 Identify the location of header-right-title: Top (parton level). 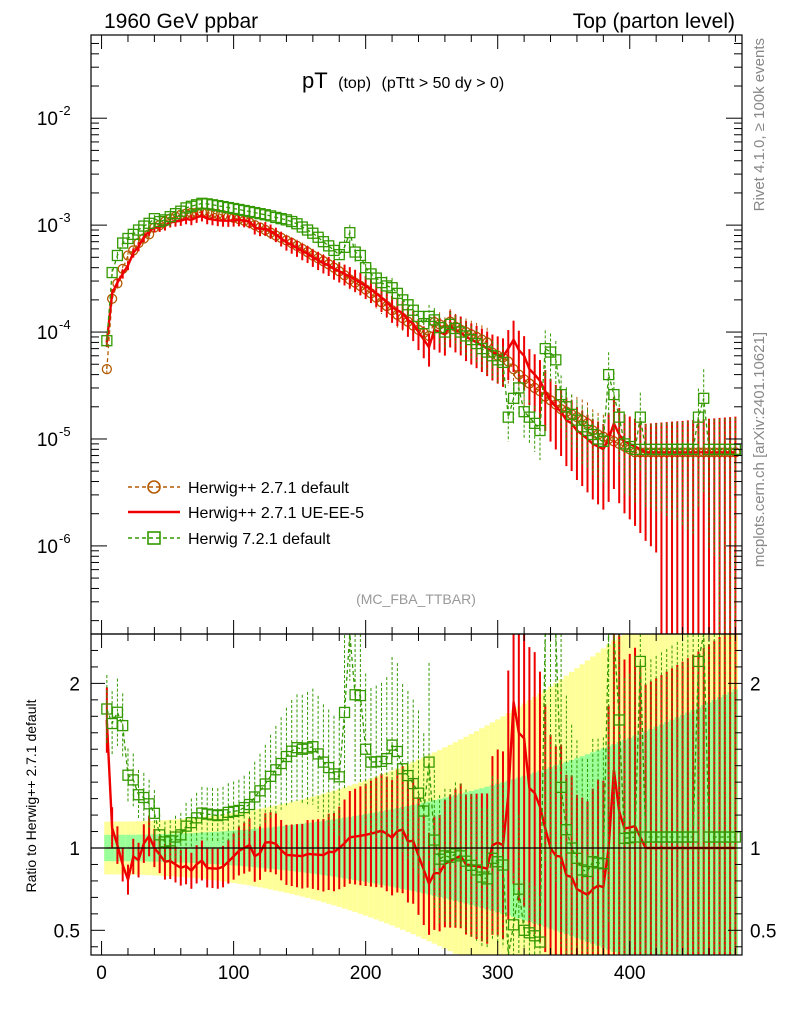
(654, 21).